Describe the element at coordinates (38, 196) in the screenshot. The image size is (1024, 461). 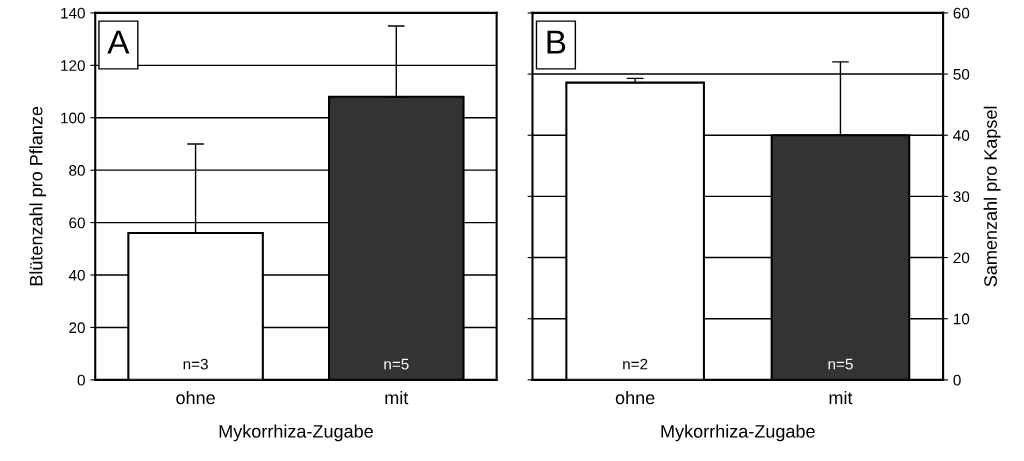
I see `y-axis-title: Blütenzahl pro Pflanze` at that location.